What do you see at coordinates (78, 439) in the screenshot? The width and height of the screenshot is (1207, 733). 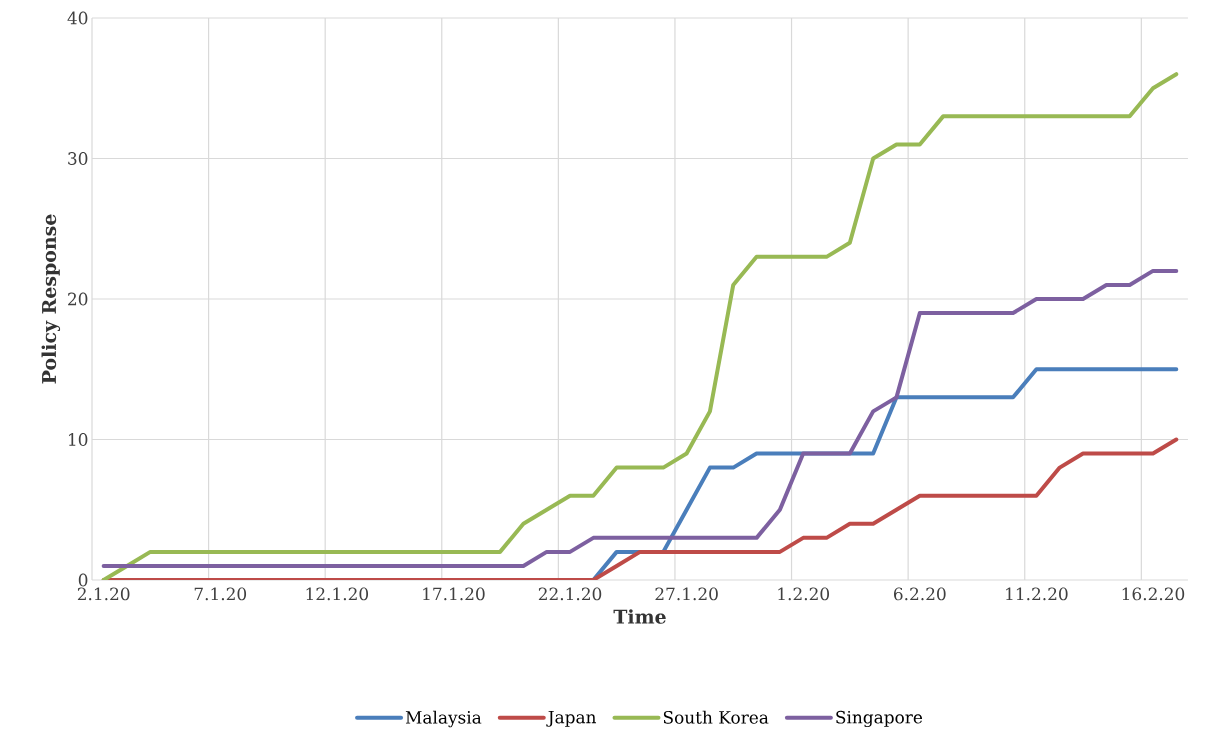 I see `y-tick-label: 10` at bounding box center [78, 439].